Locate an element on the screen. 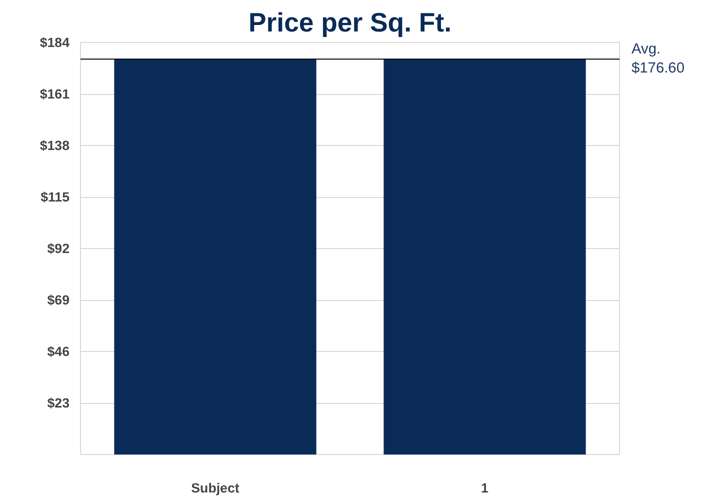 The width and height of the screenshot is (709, 498). y-tick-label: $184 is located at coordinates (55, 42).